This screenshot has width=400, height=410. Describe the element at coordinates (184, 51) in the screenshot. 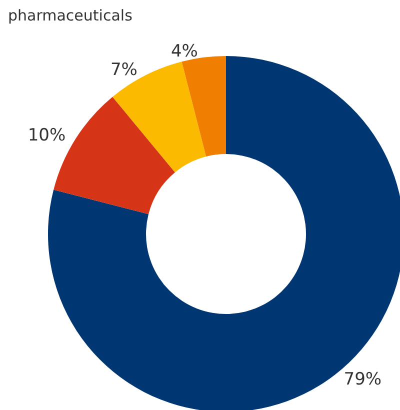

I see `data-label: 4%` at that location.